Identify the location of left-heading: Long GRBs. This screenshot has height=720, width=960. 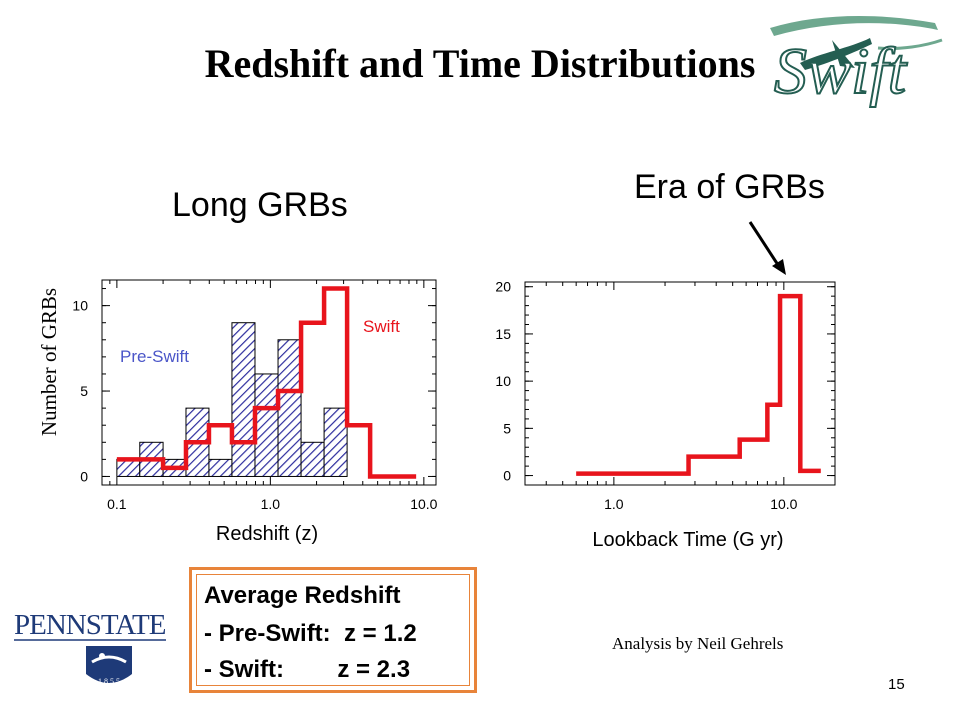
(260, 205).